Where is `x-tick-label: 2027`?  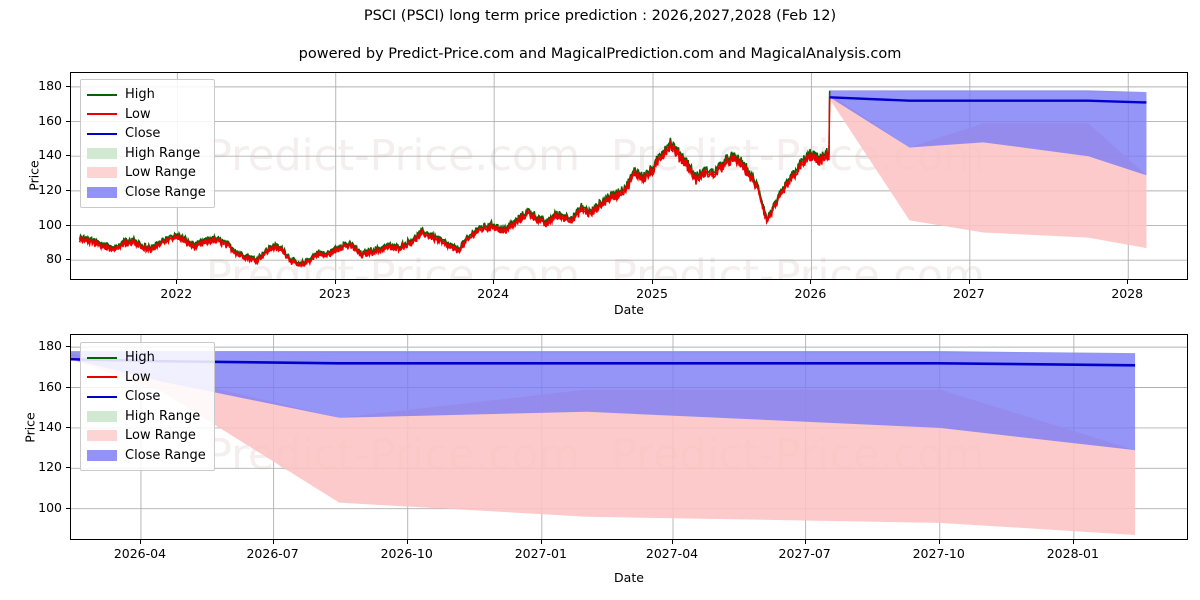
x-tick-label: 2027 is located at coordinates (968, 293).